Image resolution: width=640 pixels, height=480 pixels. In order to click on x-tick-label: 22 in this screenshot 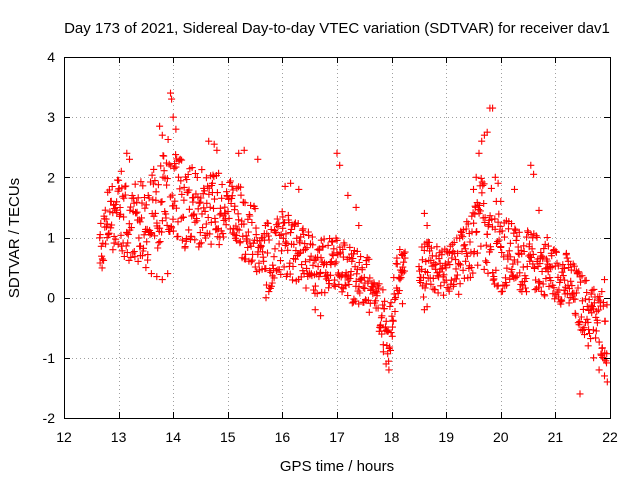, I will do `click(610, 437)`.